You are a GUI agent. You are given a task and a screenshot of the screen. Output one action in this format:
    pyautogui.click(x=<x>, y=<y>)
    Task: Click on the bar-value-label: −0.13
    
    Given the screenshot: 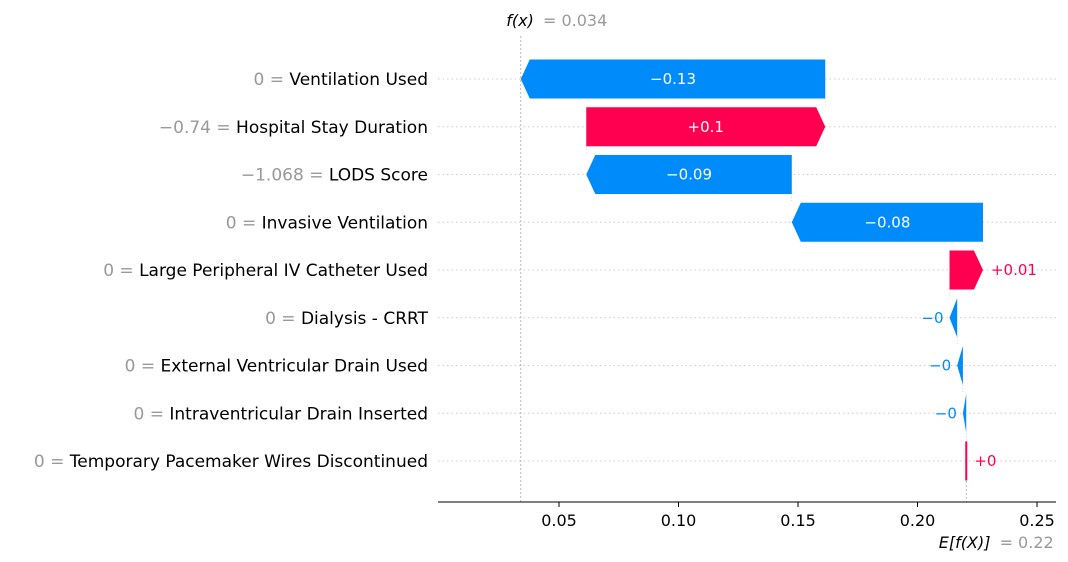 What is the action you would take?
    pyautogui.click(x=673, y=79)
    